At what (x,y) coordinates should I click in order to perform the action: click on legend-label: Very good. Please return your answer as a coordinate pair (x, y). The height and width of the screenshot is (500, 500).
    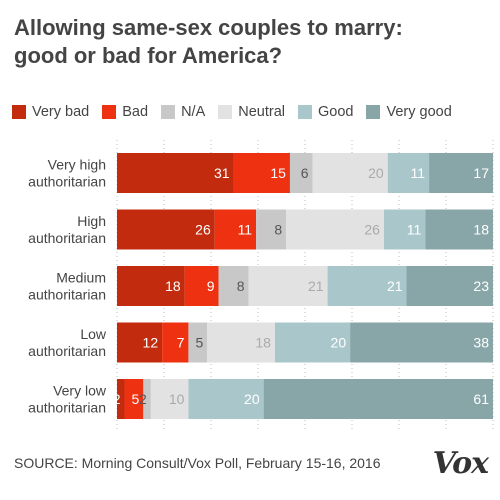
    Looking at the image, I should click on (419, 112).